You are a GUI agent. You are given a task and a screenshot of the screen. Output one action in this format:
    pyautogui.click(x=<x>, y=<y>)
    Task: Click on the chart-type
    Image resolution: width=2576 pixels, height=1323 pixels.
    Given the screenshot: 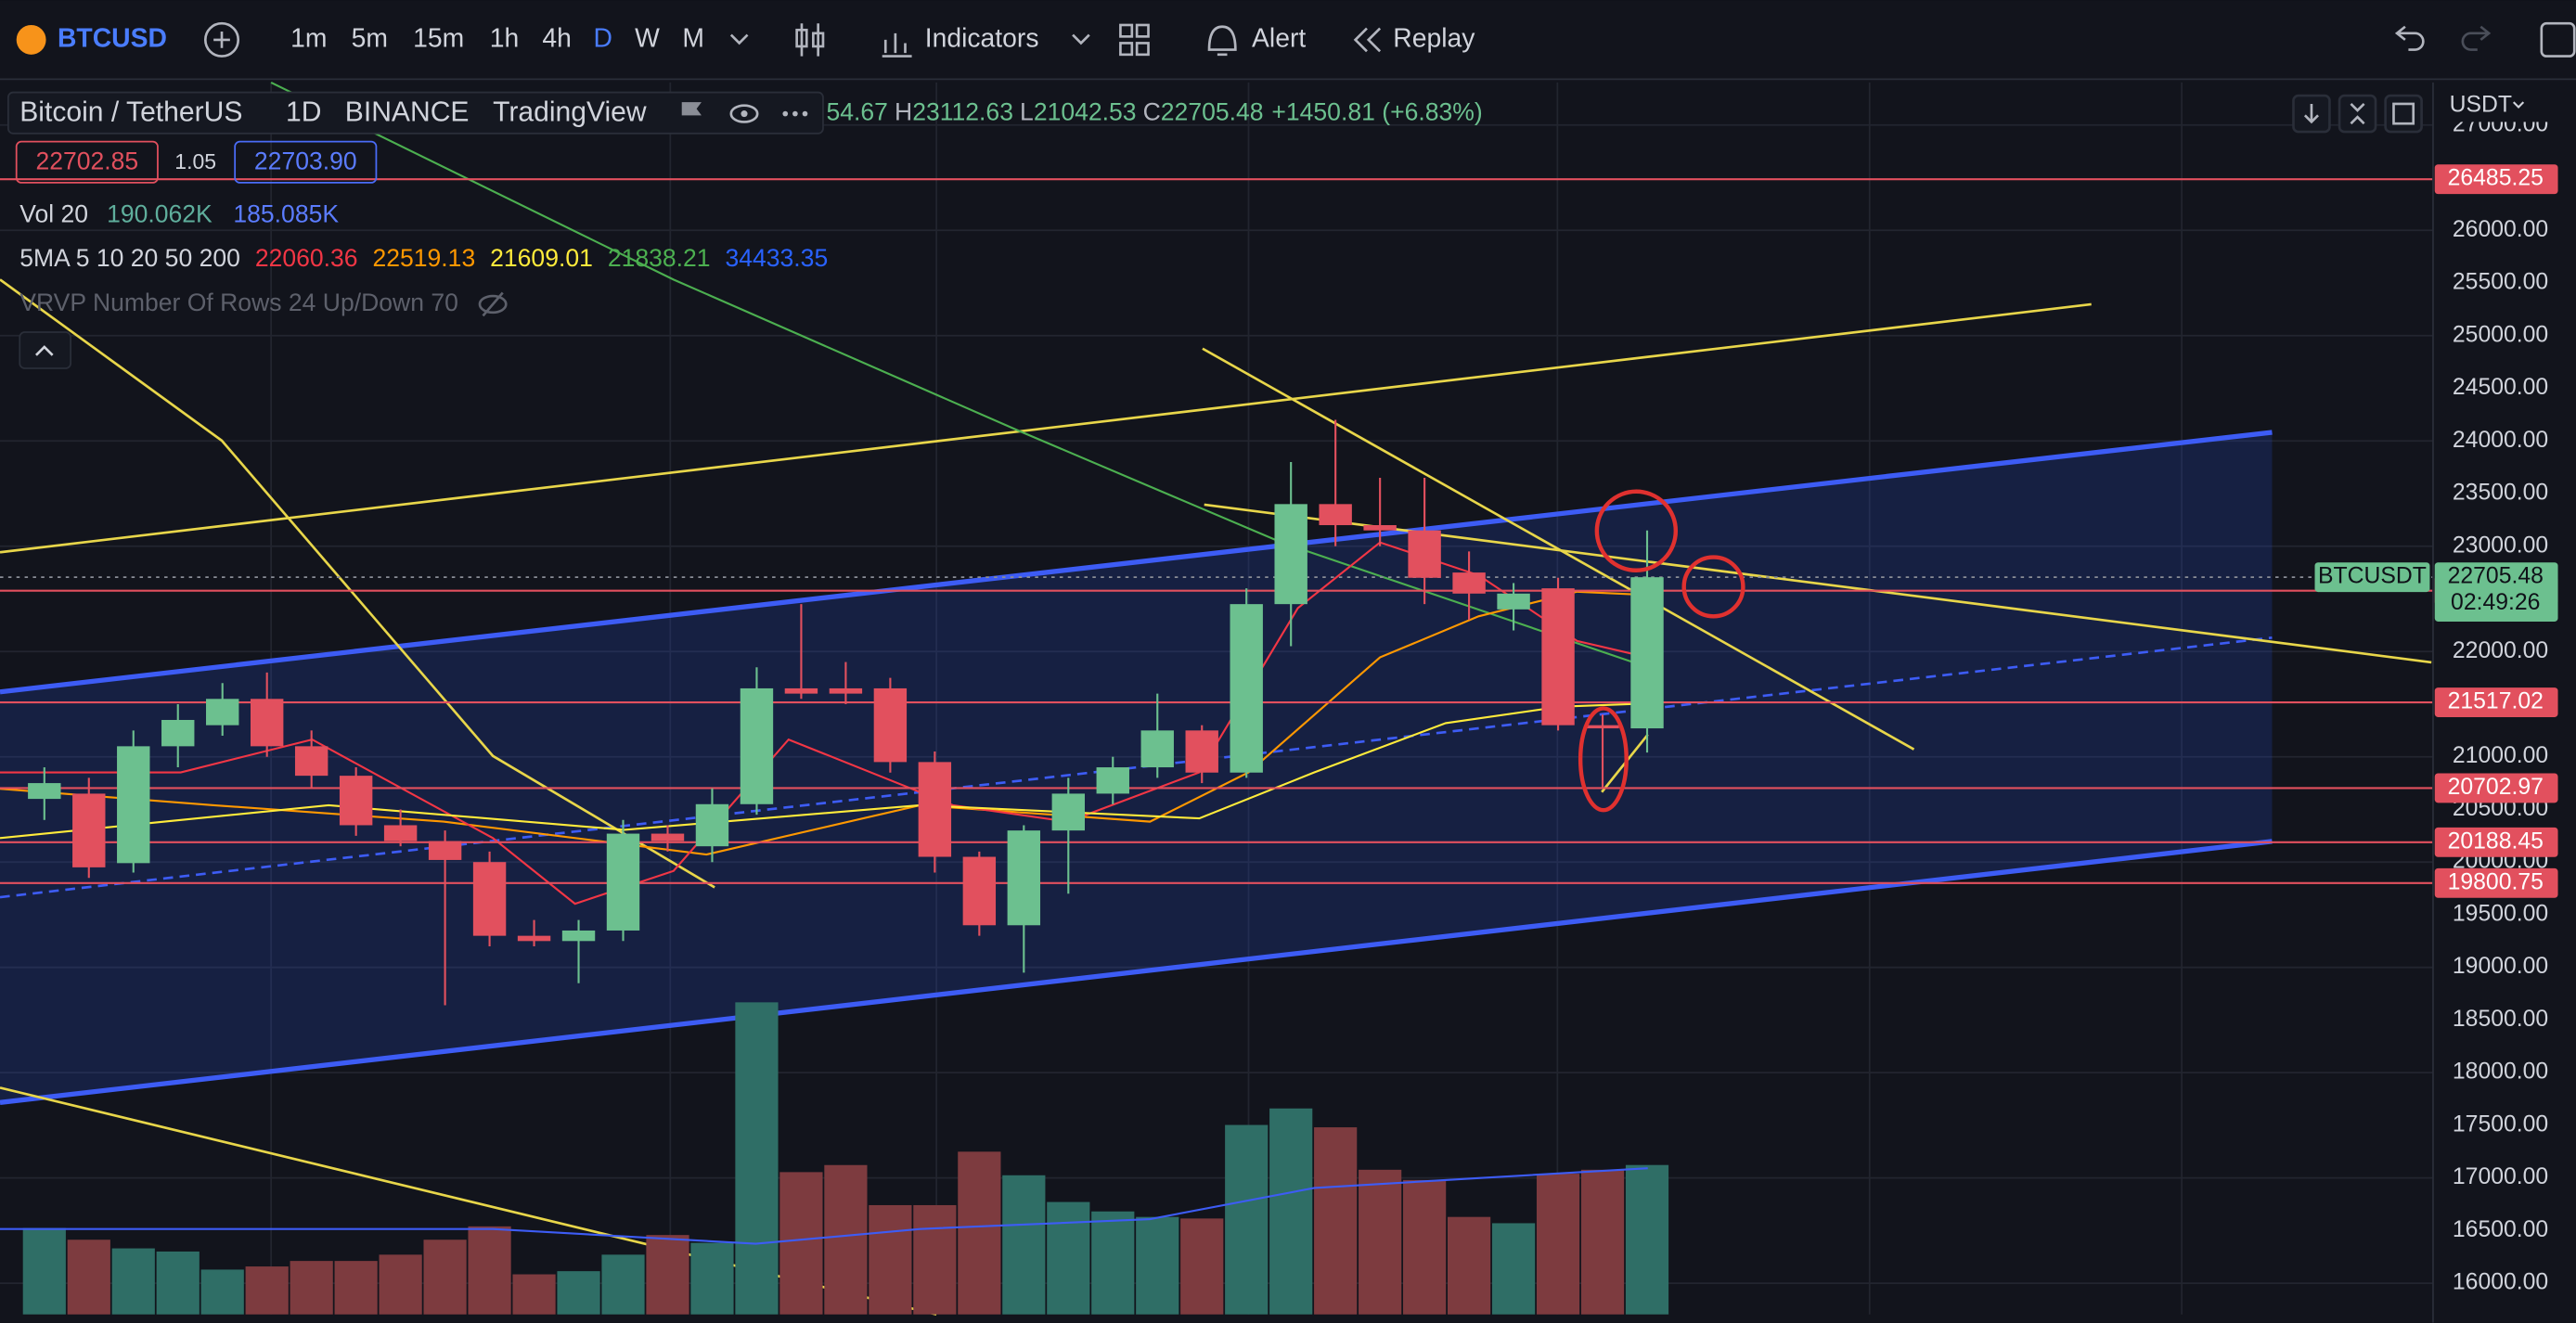 What is the action you would take?
    pyautogui.click(x=810, y=40)
    